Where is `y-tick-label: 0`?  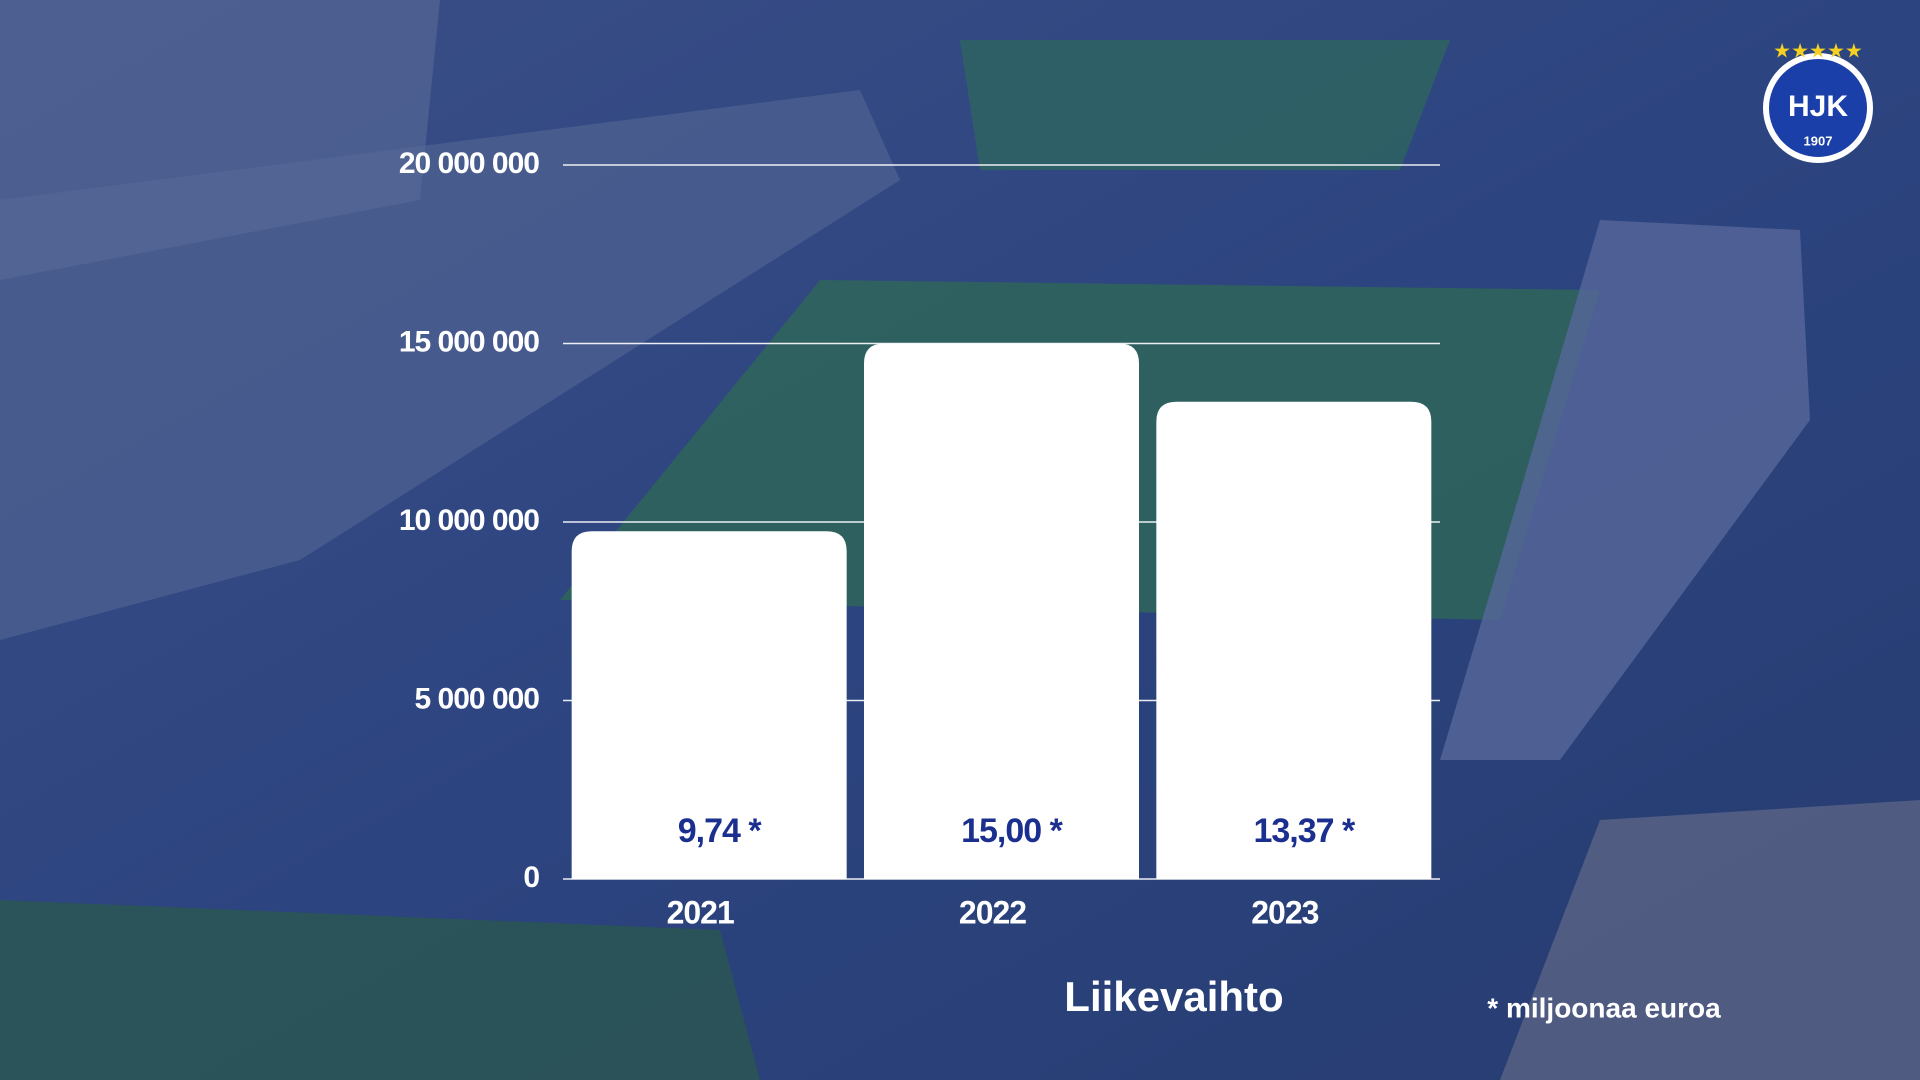 y-tick-label: 0 is located at coordinates (531, 877).